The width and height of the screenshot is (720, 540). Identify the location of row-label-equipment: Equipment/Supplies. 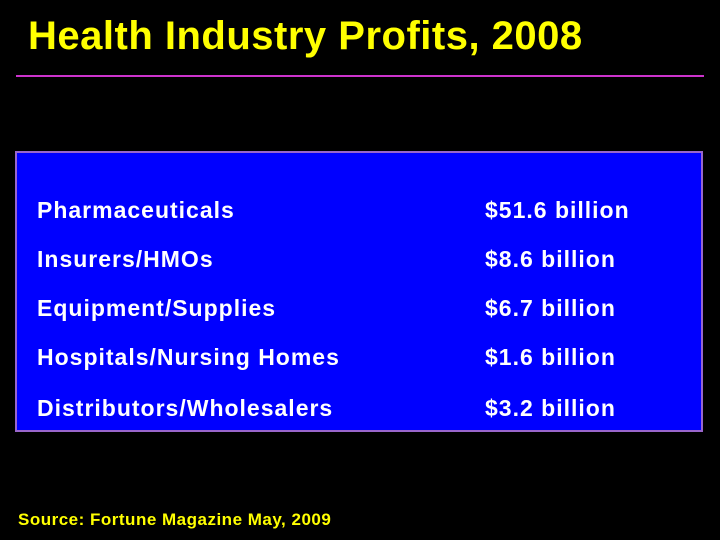
(157, 308).